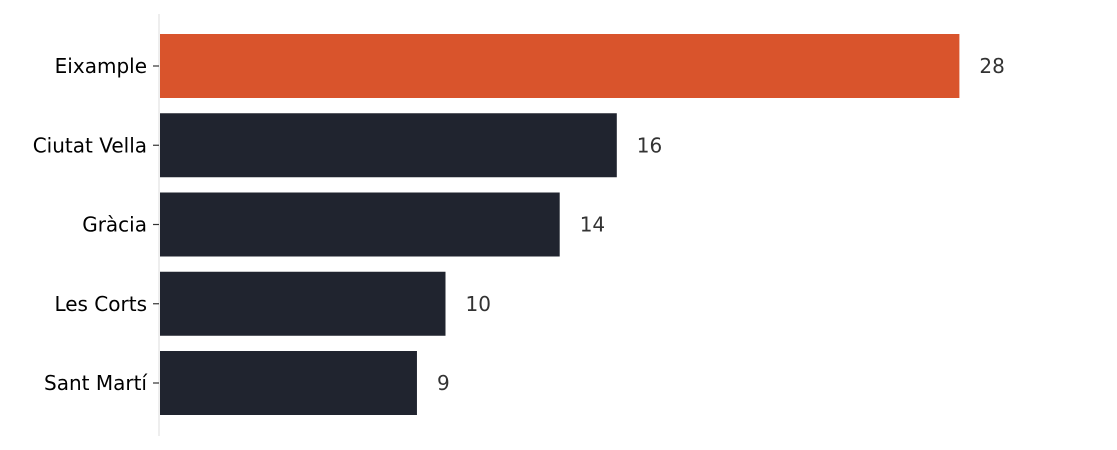 The image size is (1117, 450). Describe the element at coordinates (360, 224) in the screenshot. I see `bar-gracia` at that location.